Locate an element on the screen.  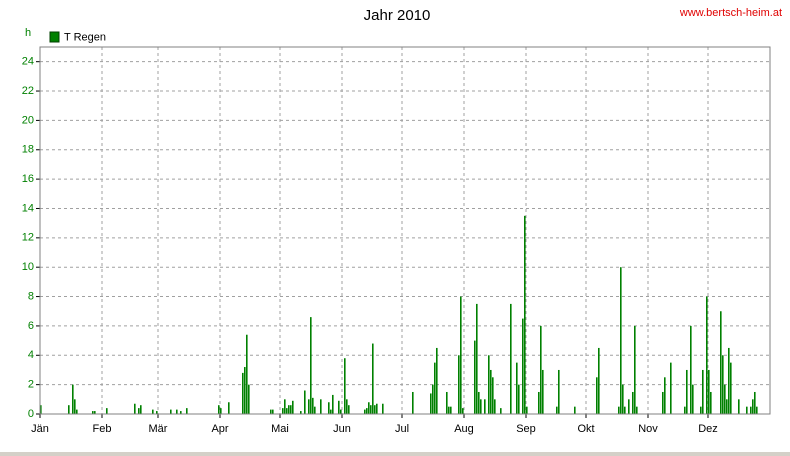
x-tick-label: Dez is located at coordinates (708, 429).